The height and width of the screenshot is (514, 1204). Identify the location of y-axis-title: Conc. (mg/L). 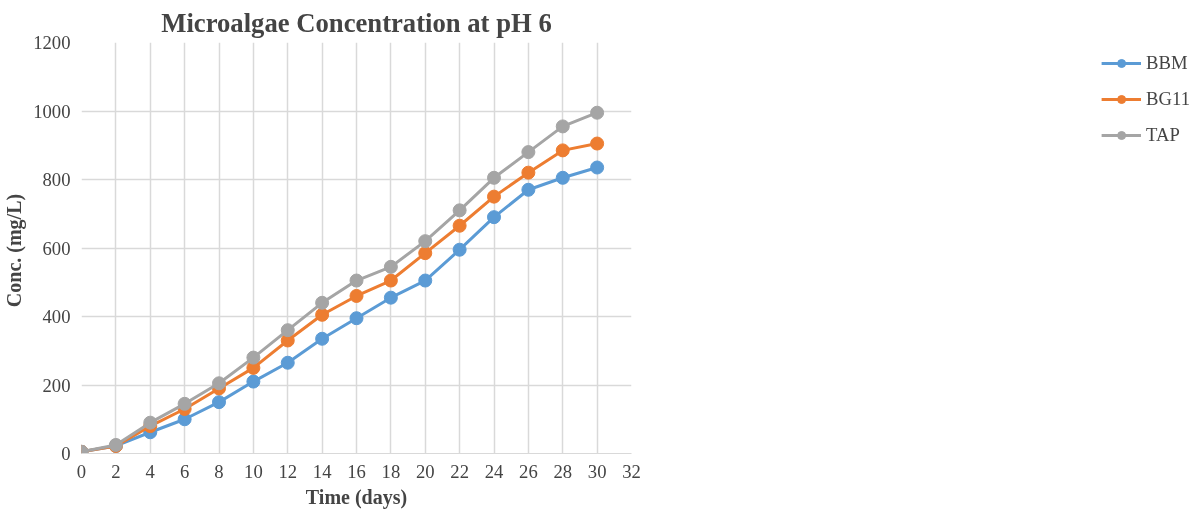
(15, 250).